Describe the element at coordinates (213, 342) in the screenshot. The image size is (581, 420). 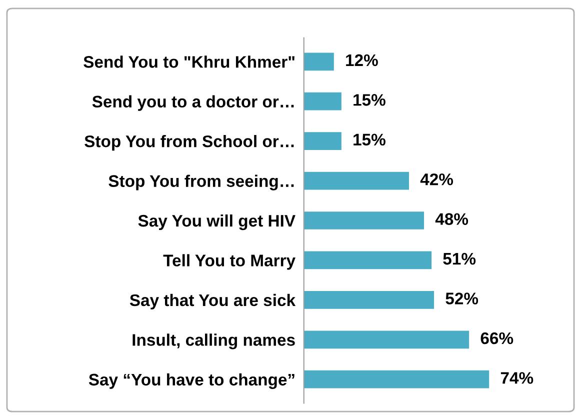
I see `y-tick-label: Insult, calling names` at that location.